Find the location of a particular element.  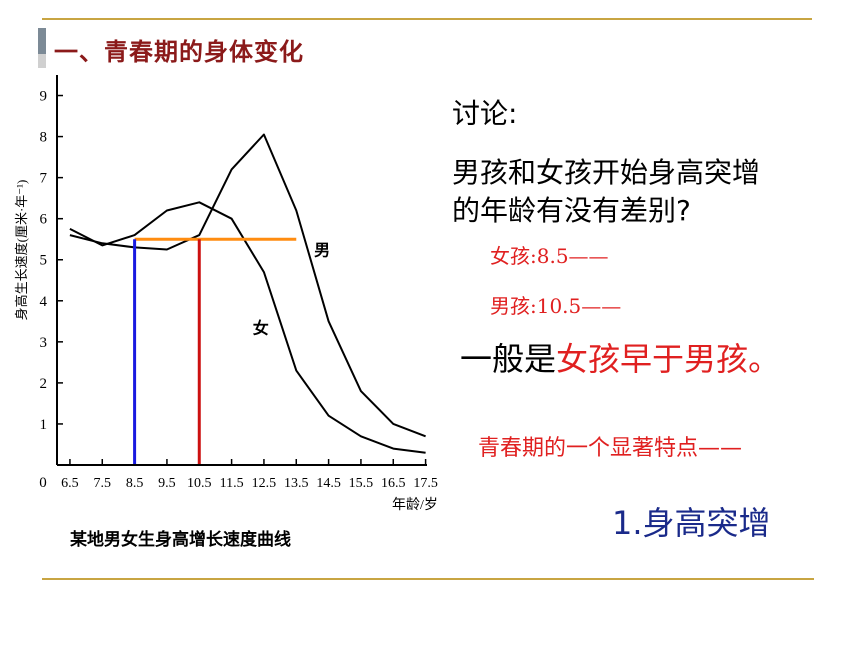

y-tick-label: 7 is located at coordinates (44, 179).